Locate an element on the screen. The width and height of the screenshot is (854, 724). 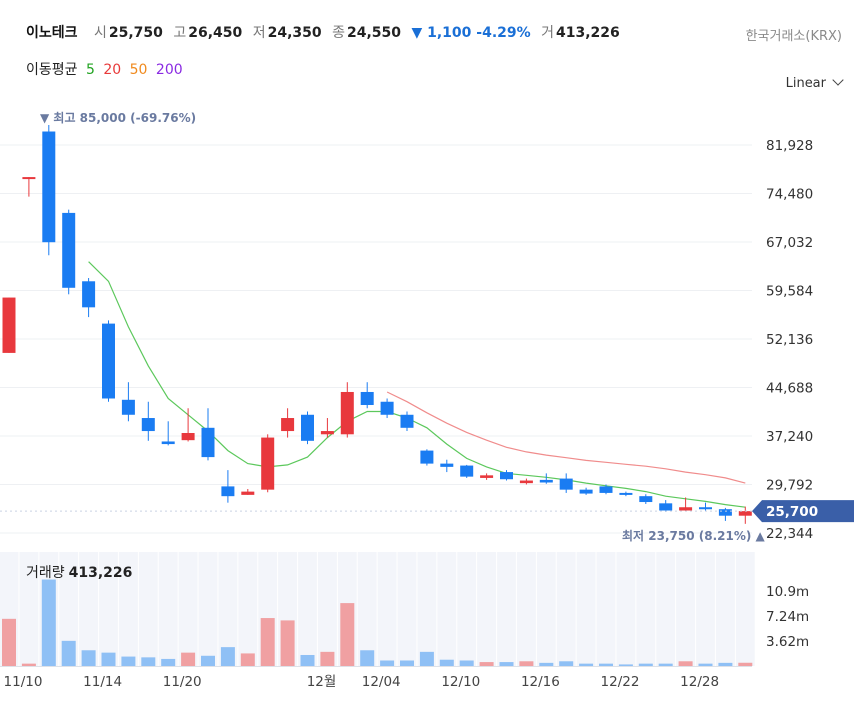
scale-dropdown: Linear is located at coordinates (815, 82).